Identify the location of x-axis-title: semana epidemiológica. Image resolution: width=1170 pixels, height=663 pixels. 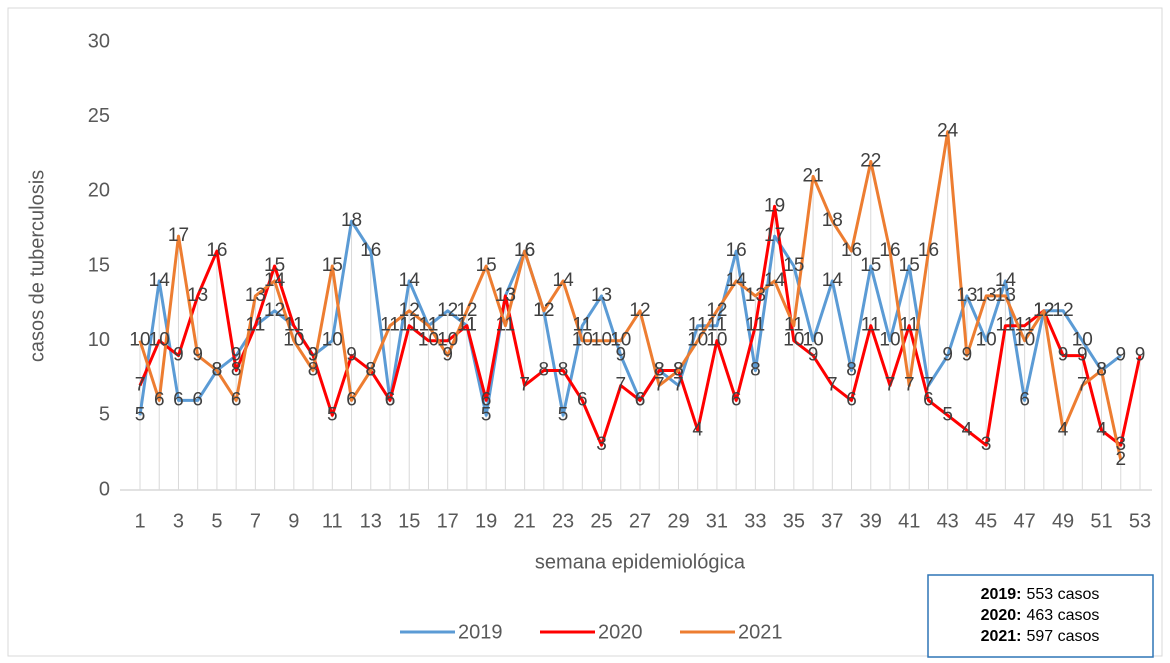
(640, 562).